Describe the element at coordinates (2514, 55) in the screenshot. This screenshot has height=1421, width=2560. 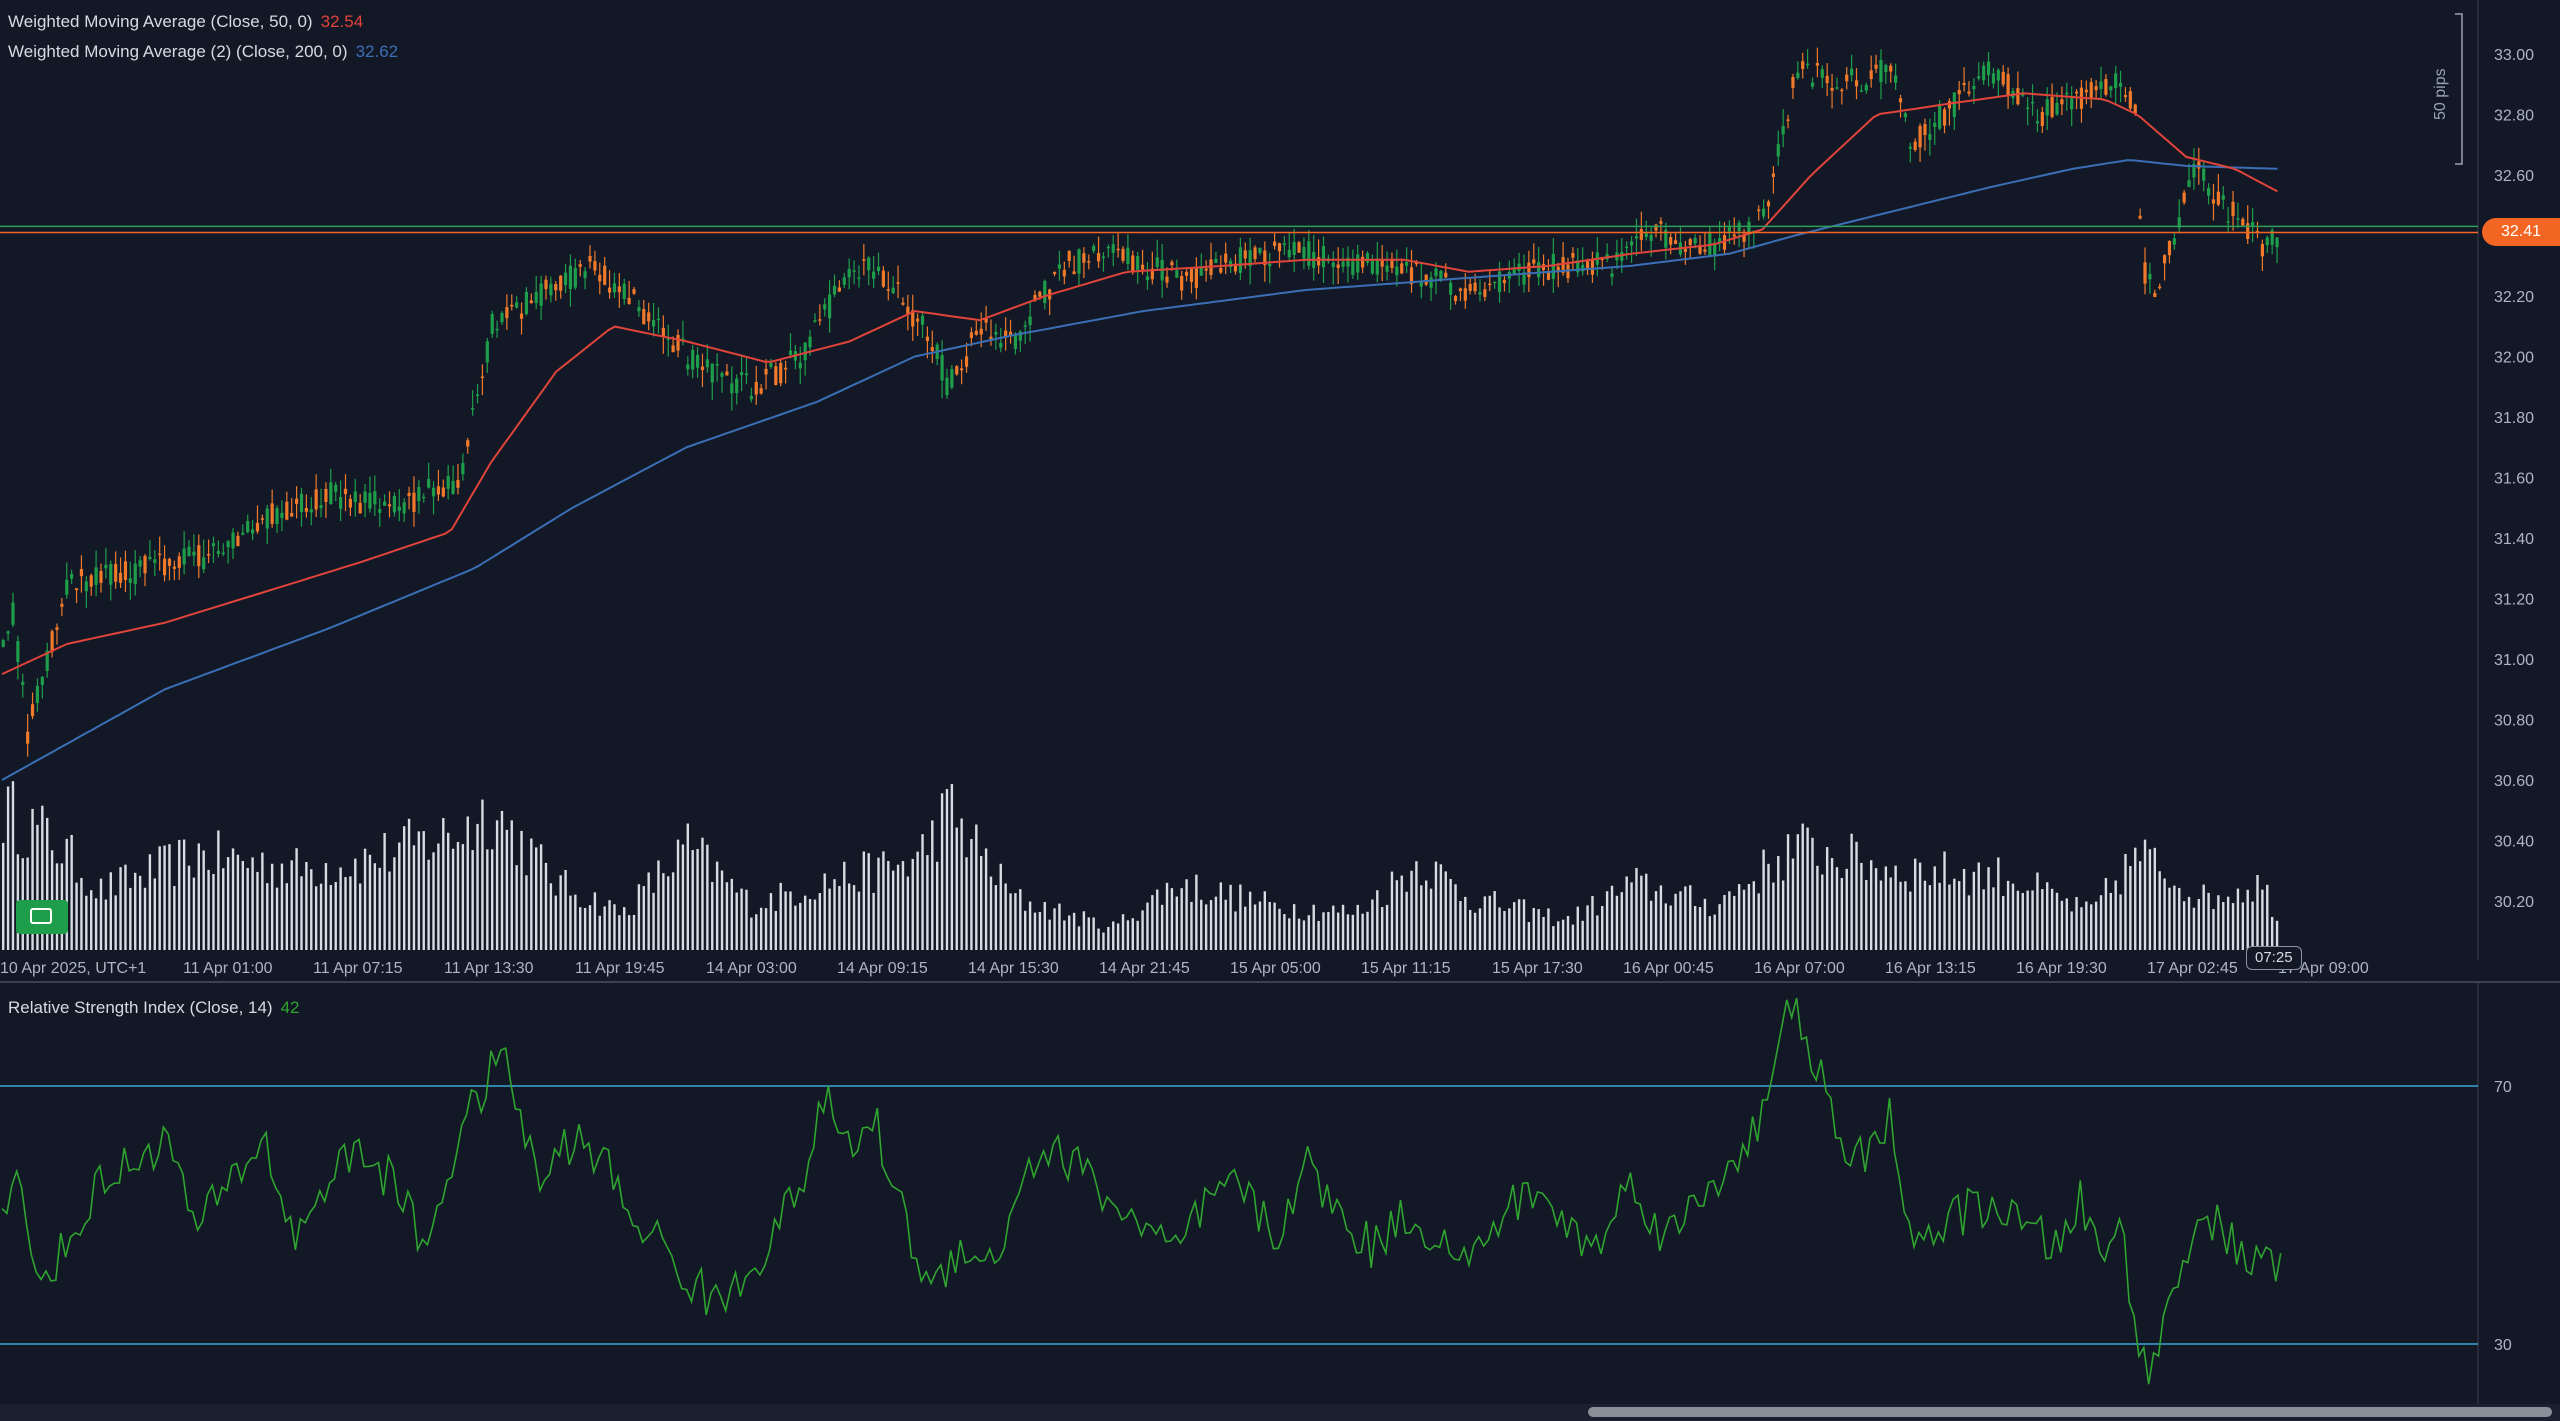
I see `price-tick-label: 33.00` at that location.